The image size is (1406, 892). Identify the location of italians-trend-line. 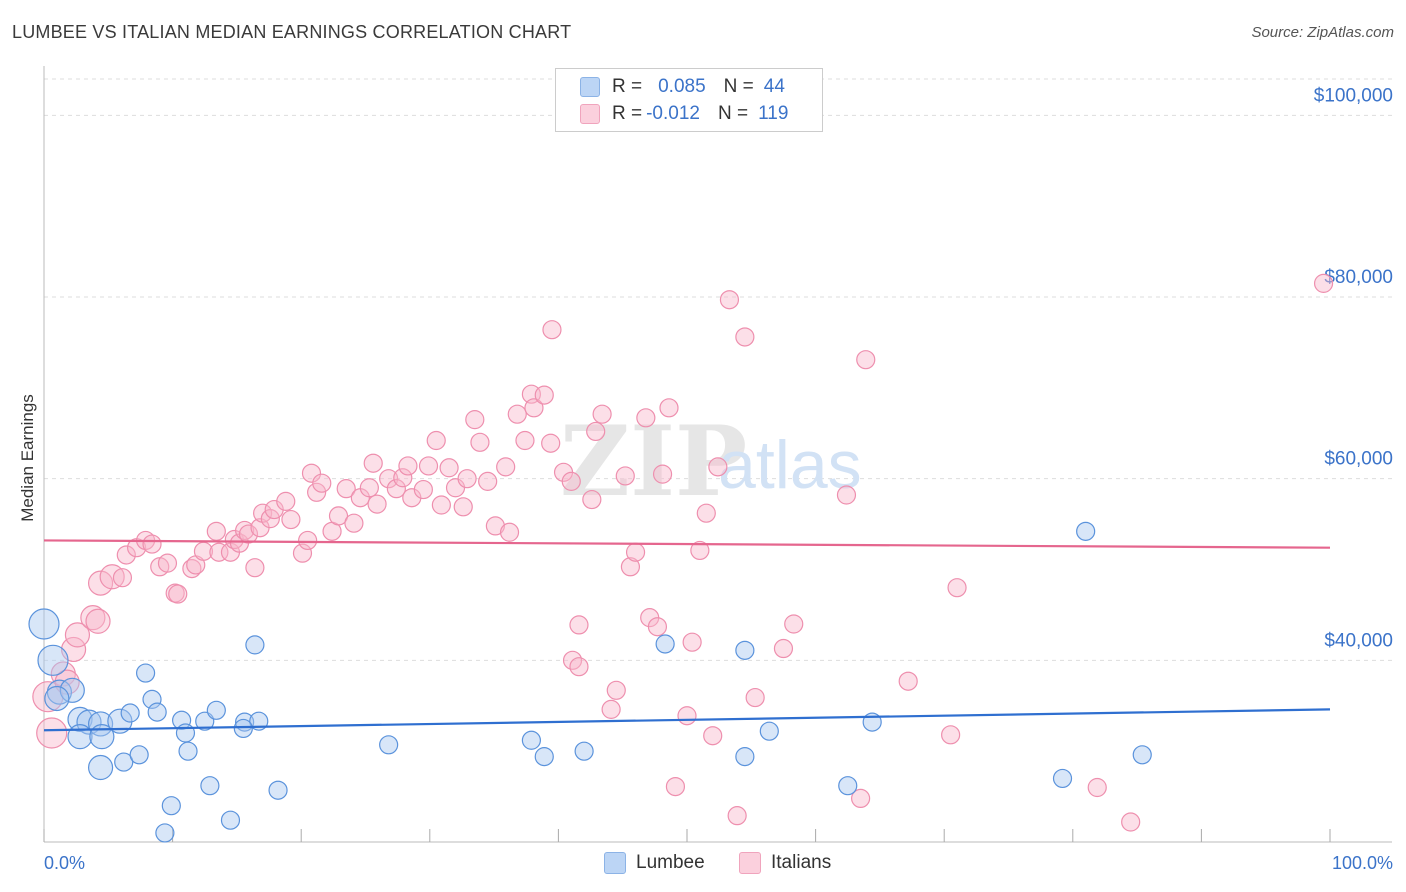
(687, 544).